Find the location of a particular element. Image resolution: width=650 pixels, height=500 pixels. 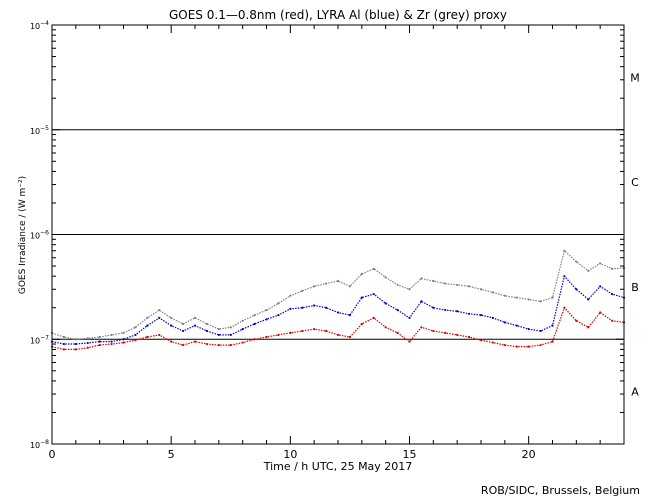

flare-class-label: B is located at coordinates (635, 287).